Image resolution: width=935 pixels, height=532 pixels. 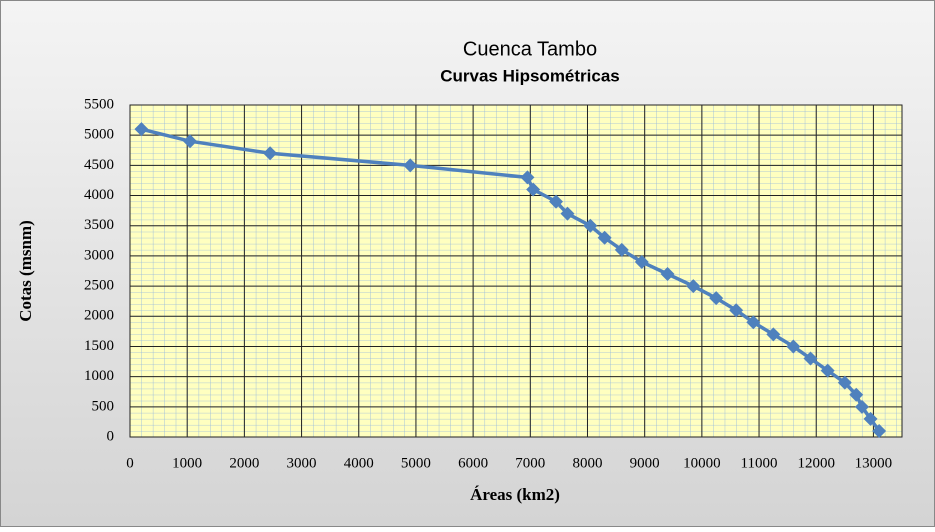 What do you see at coordinates (25, 271) in the screenshot?
I see `y-axis-label: Cotas (msnm)` at bounding box center [25, 271].